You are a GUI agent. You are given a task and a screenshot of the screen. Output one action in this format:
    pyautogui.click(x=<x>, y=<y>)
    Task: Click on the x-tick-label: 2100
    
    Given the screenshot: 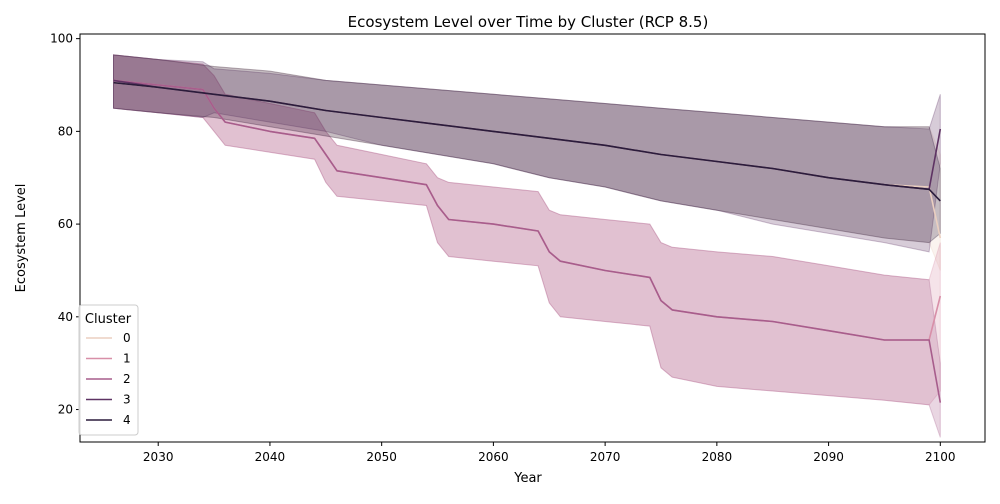 What is the action you would take?
    pyautogui.click(x=940, y=457)
    